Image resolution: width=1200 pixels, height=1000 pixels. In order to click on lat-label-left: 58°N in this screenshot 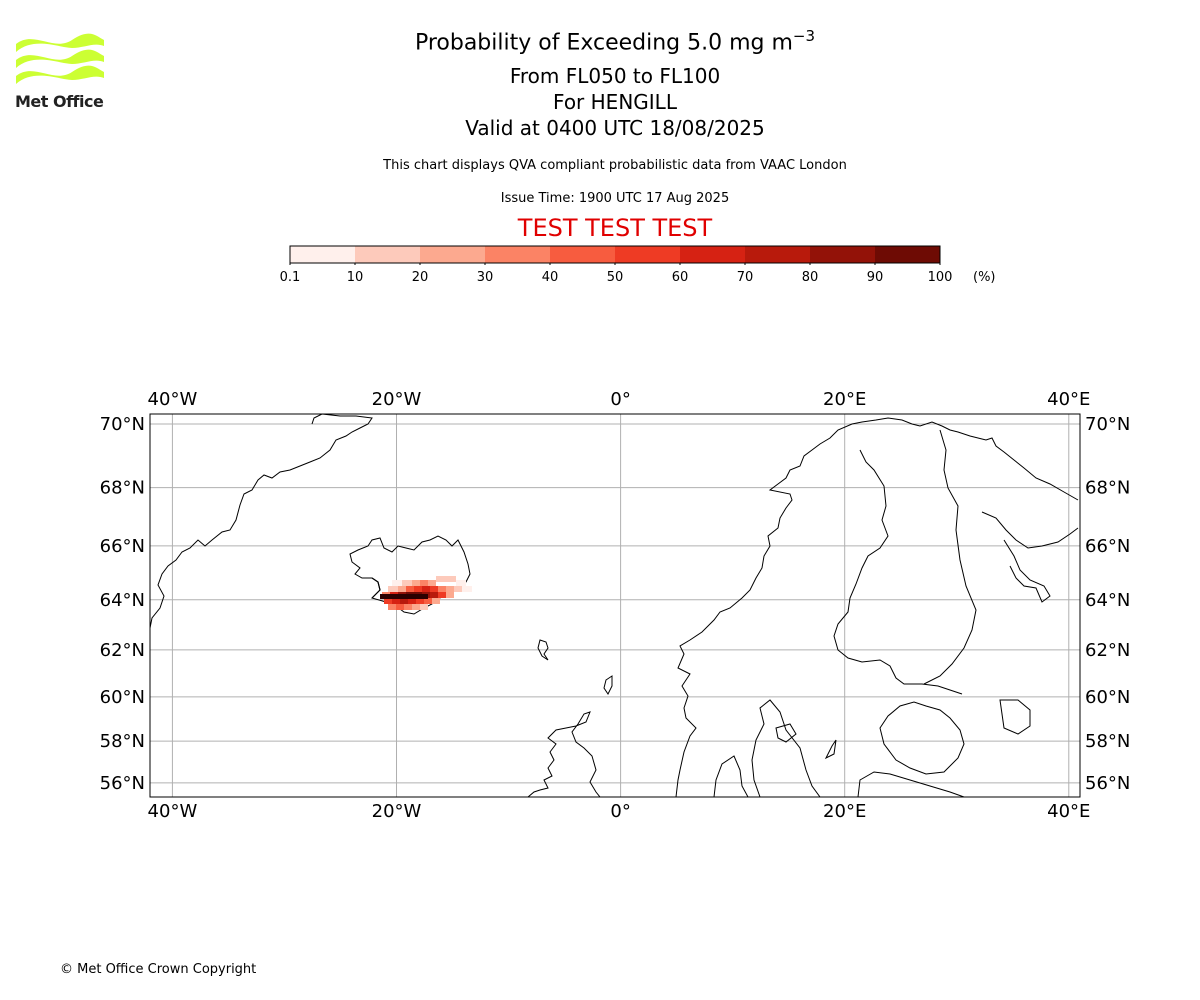, I will do `click(122, 741)`.